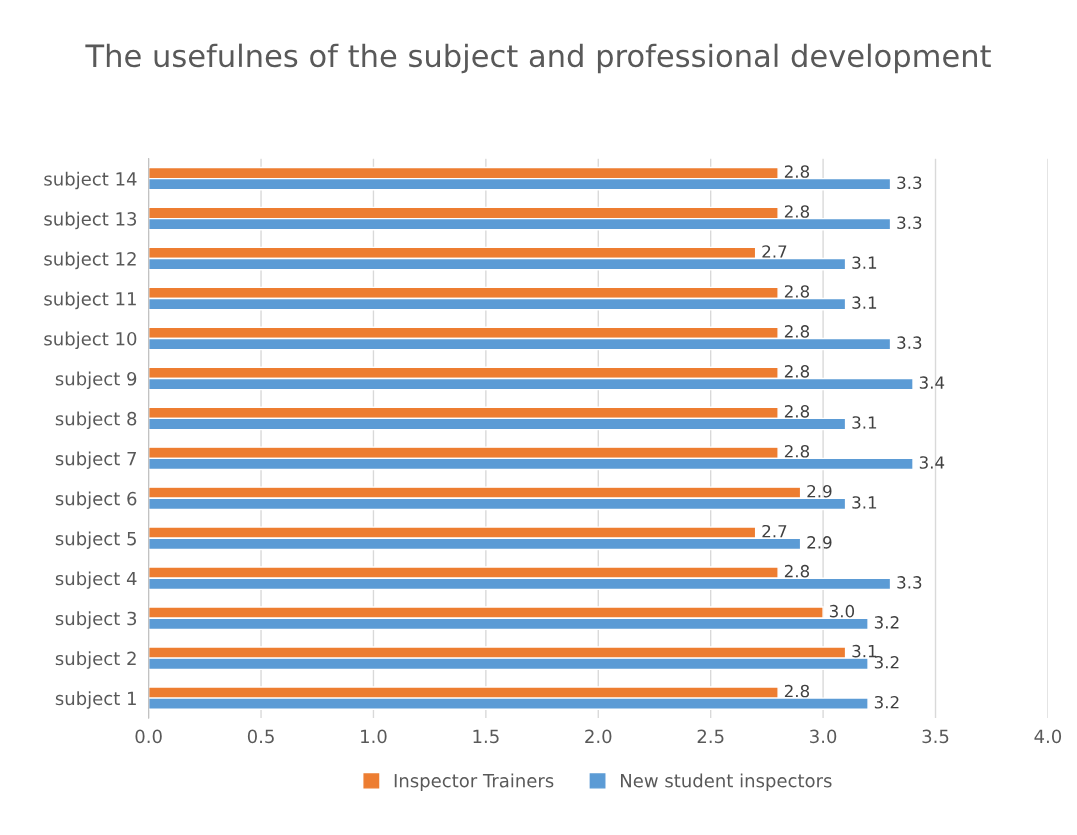 This screenshot has height=835, width=1077. I want to click on x-tick-label: 4.0, so click(1048, 736).